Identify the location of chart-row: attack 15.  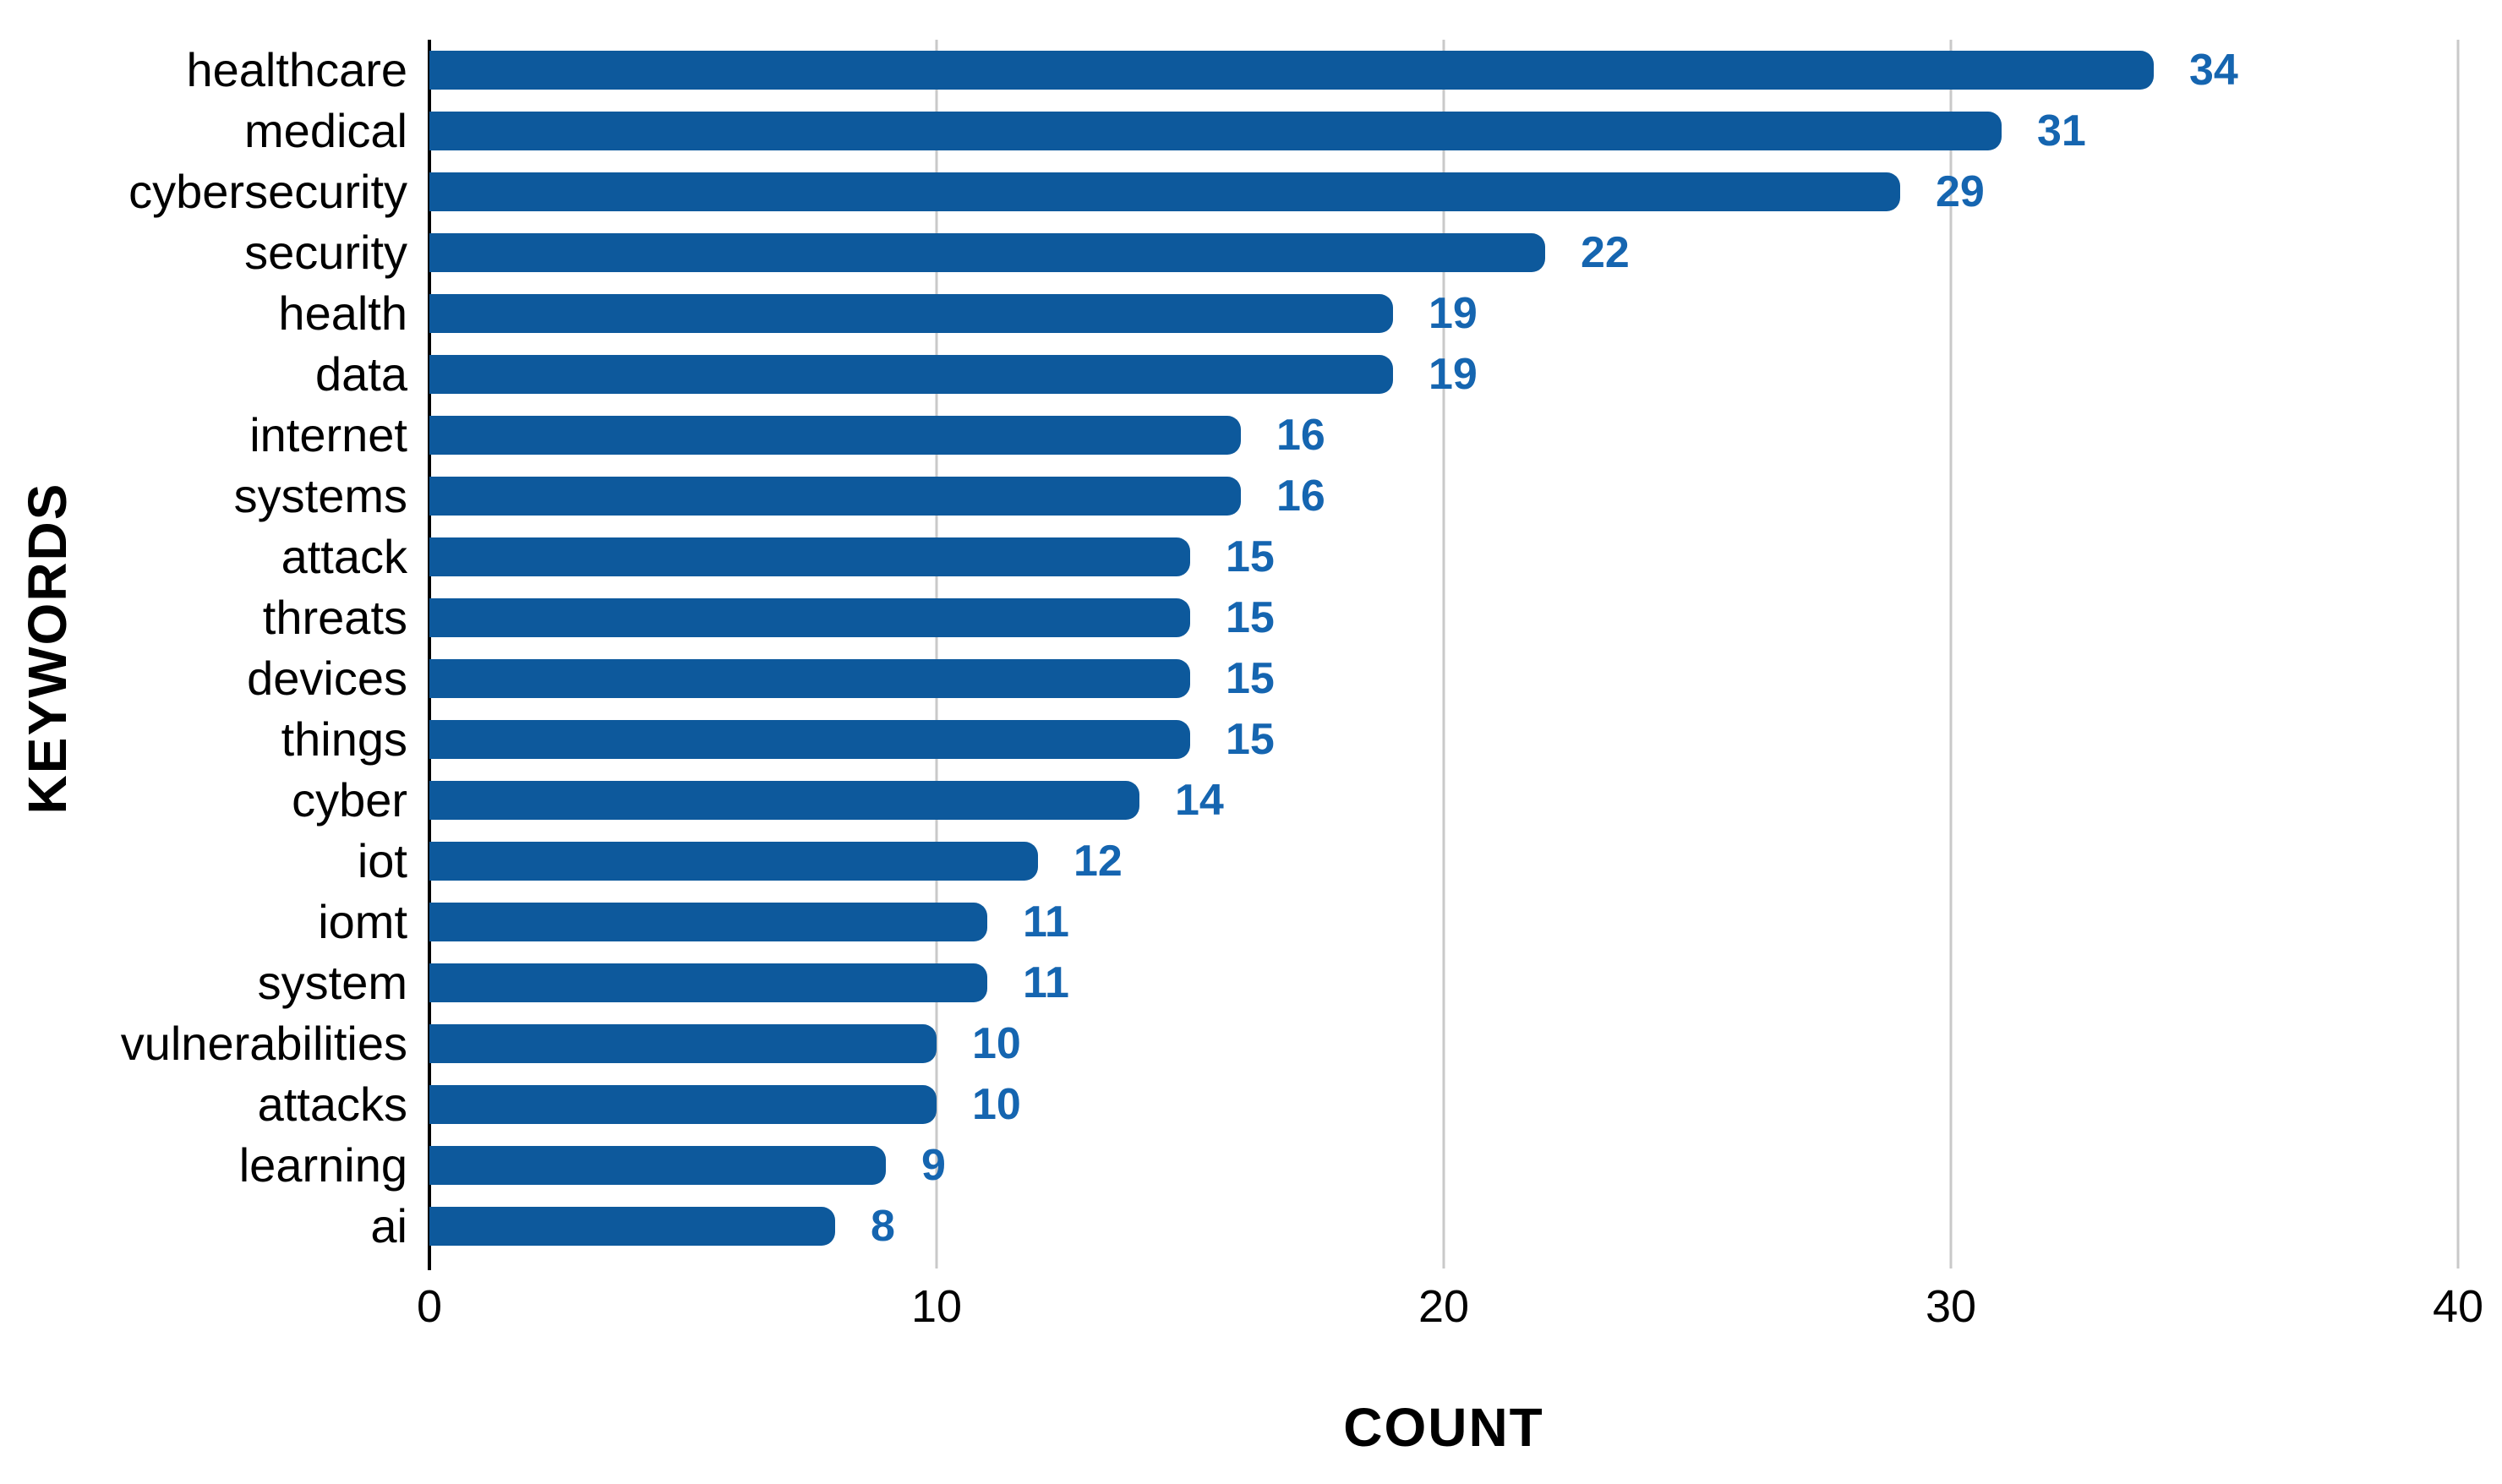
(1369, 556).